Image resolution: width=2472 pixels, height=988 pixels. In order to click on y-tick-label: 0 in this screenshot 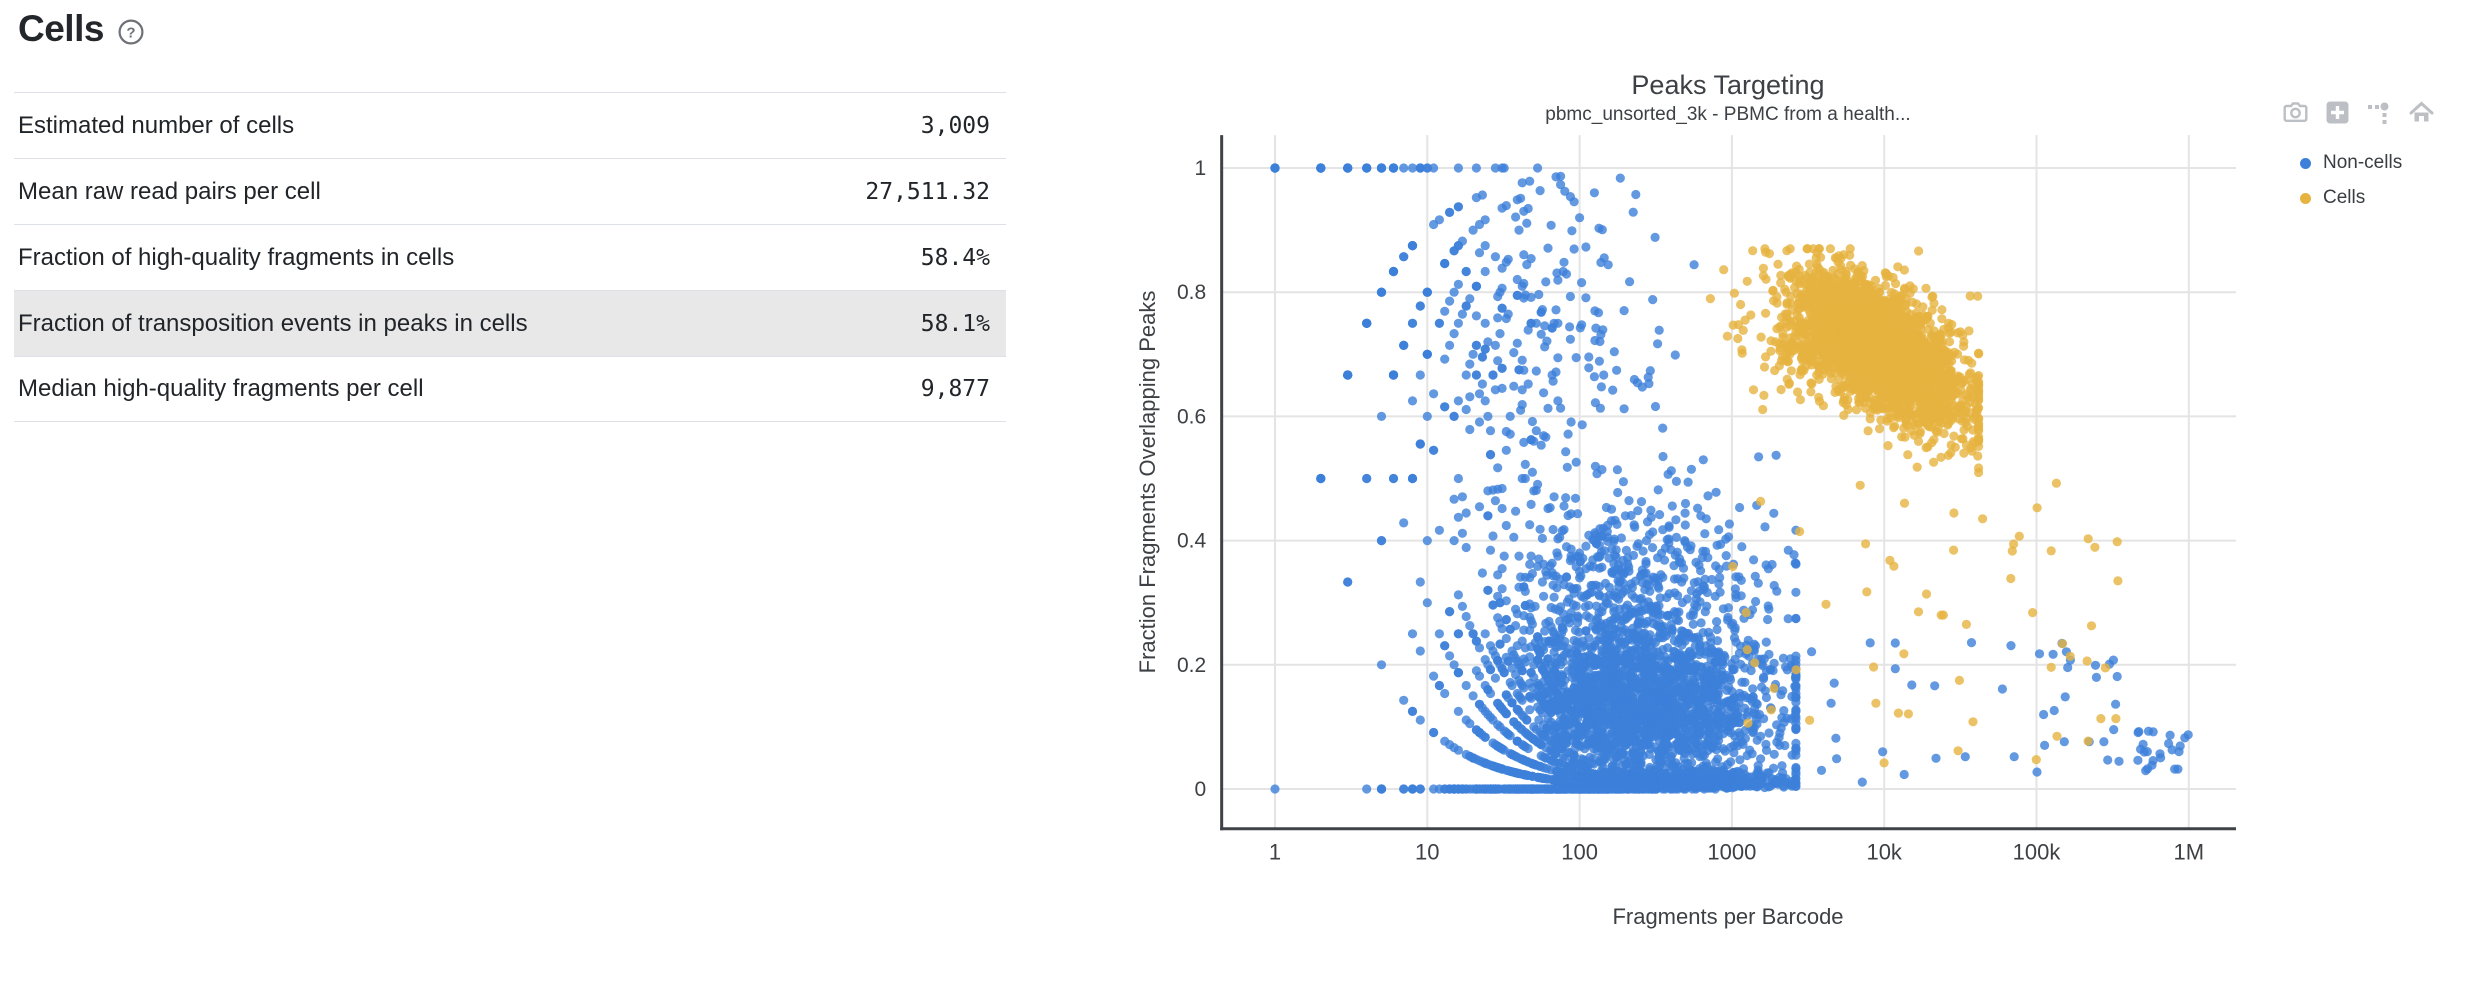, I will do `click(1200, 789)`.